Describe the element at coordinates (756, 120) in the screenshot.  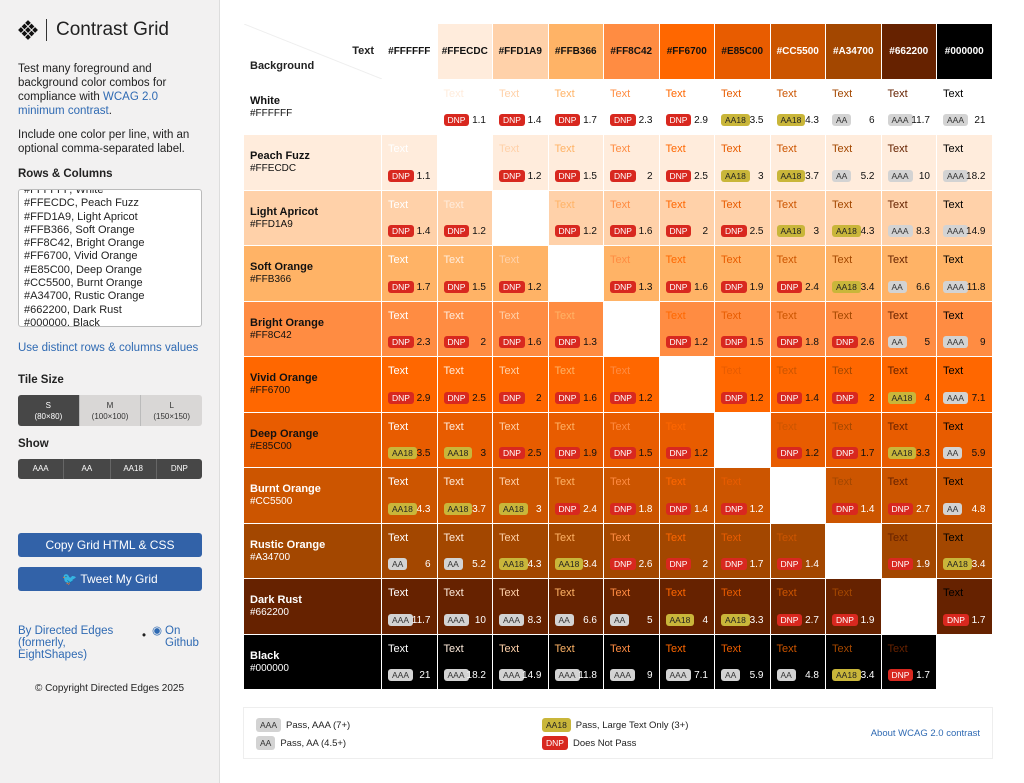
I see `contrast-ratio: 3.5` at that location.